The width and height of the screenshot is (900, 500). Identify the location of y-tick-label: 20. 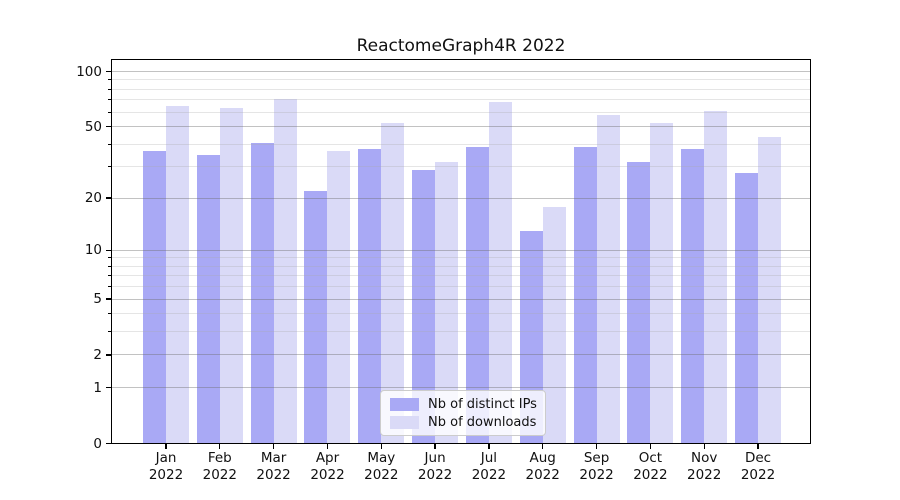
(93, 198).